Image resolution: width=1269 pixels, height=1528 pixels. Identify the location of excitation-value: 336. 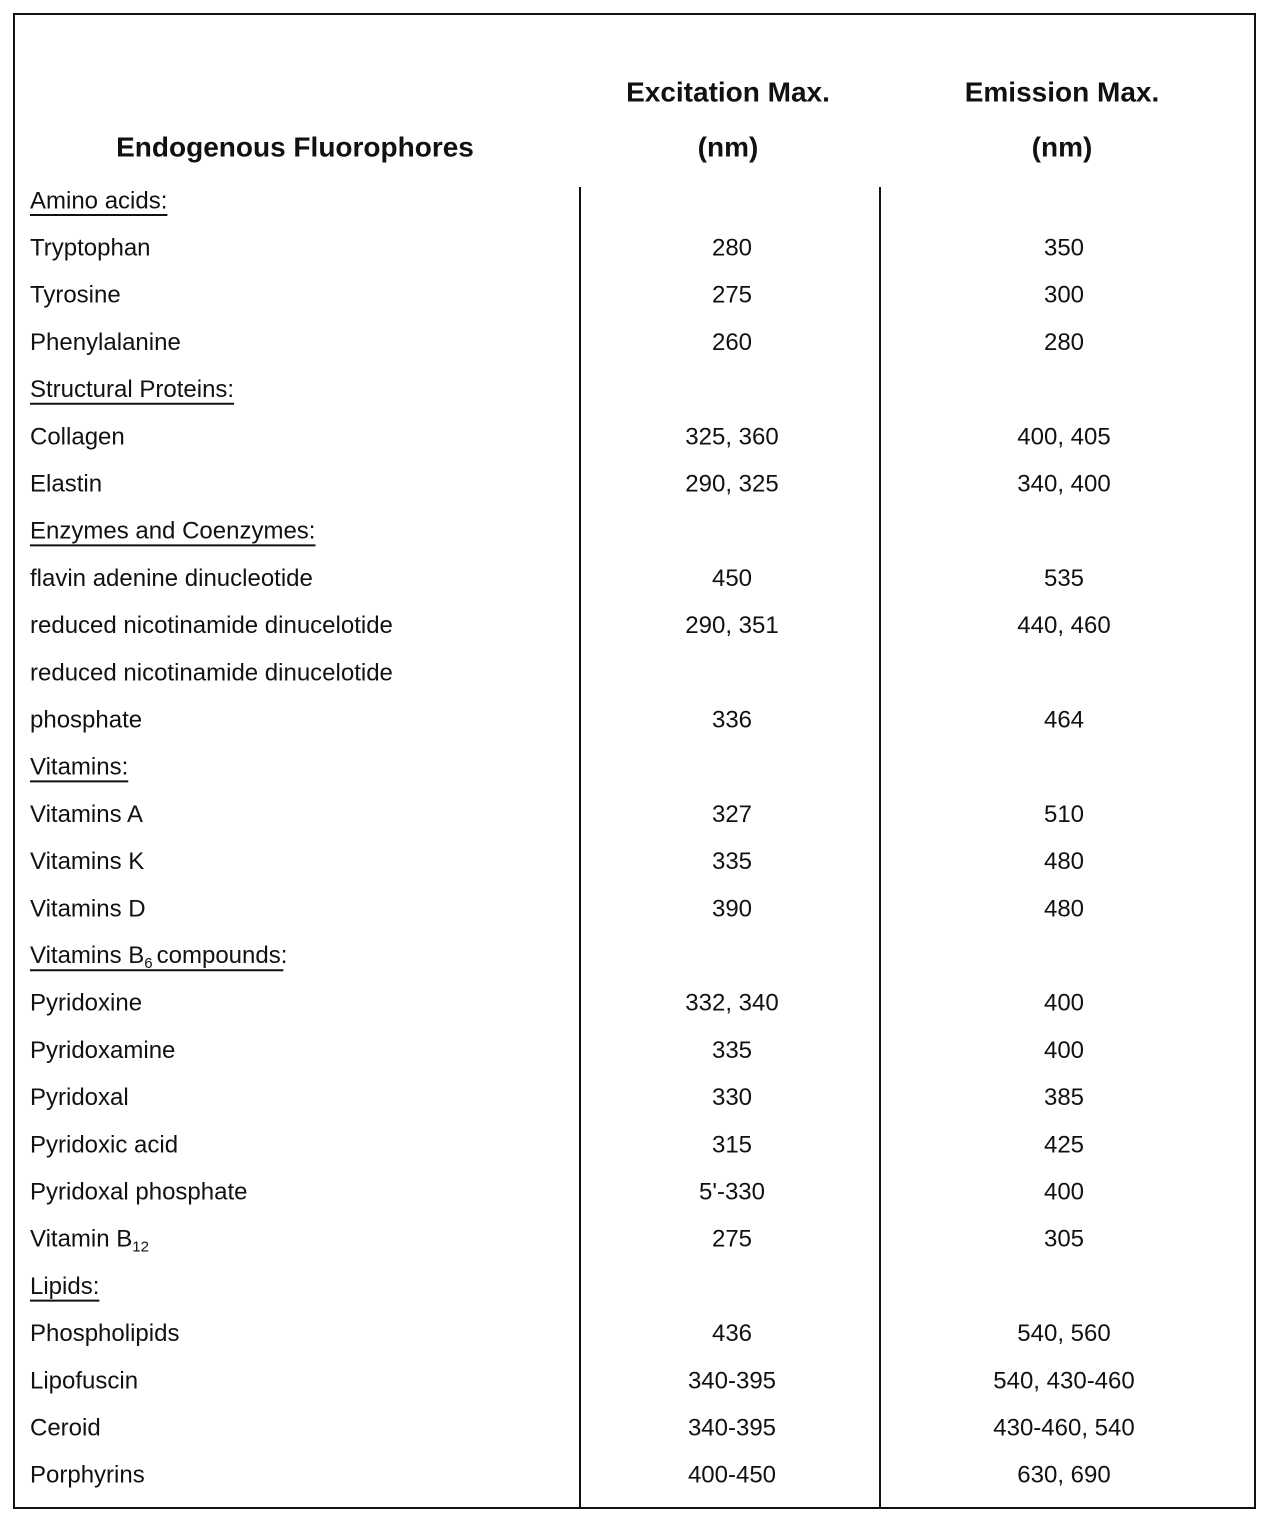
(732, 720).